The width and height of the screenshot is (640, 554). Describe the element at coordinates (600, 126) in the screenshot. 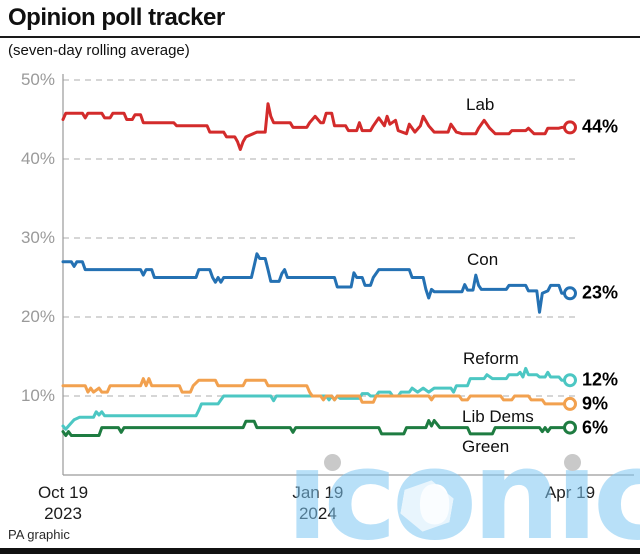

I see `end-value-lab: 44%` at that location.